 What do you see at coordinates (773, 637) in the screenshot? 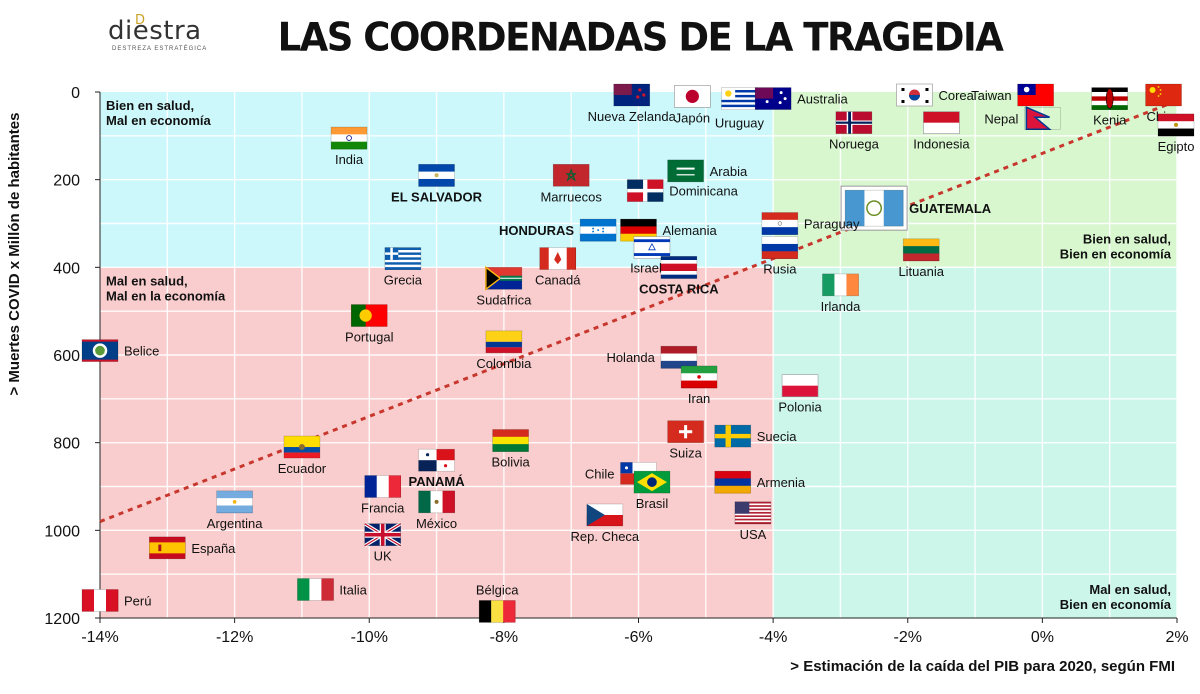
I see `x-tick-label: -4%` at bounding box center [773, 637].